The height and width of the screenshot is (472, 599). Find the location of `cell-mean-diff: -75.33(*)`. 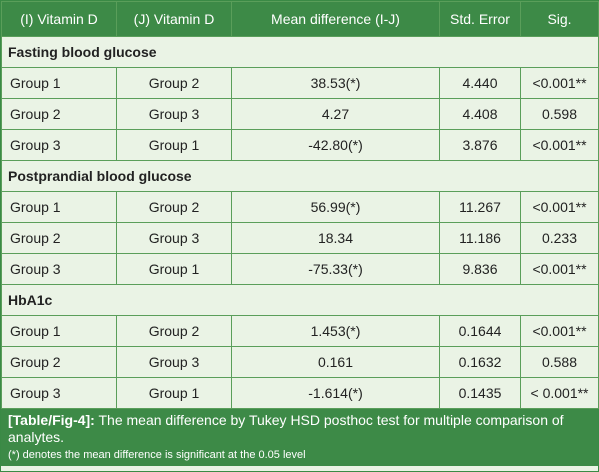

cell-mean-diff: -75.33(*) is located at coordinates (335, 269).